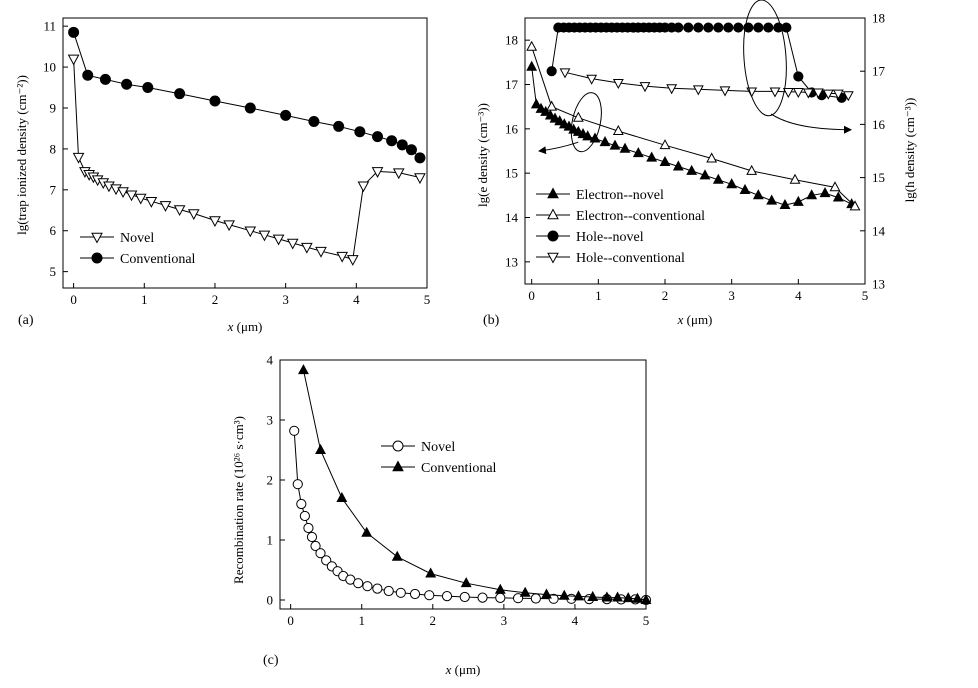  What do you see at coordinates (586, 122) in the screenshot?
I see `callout-ellipse-electron` at bounding box center [586, 122].